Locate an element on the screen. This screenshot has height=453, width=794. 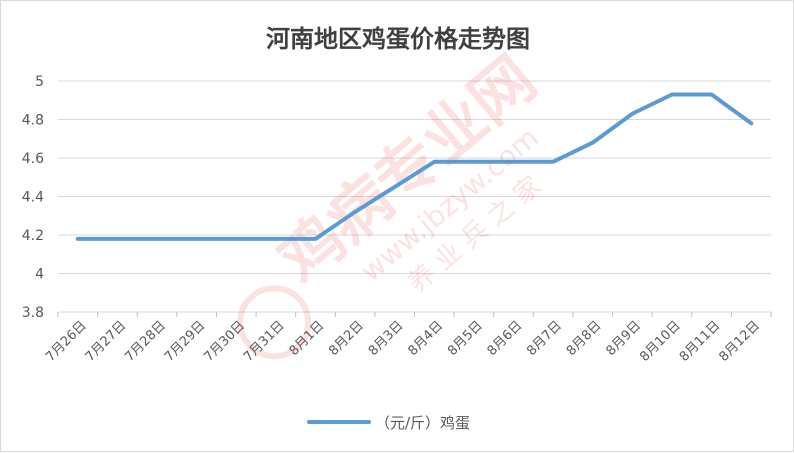
x-tick-label: 7月29日 is located at coordinates (185, 341).